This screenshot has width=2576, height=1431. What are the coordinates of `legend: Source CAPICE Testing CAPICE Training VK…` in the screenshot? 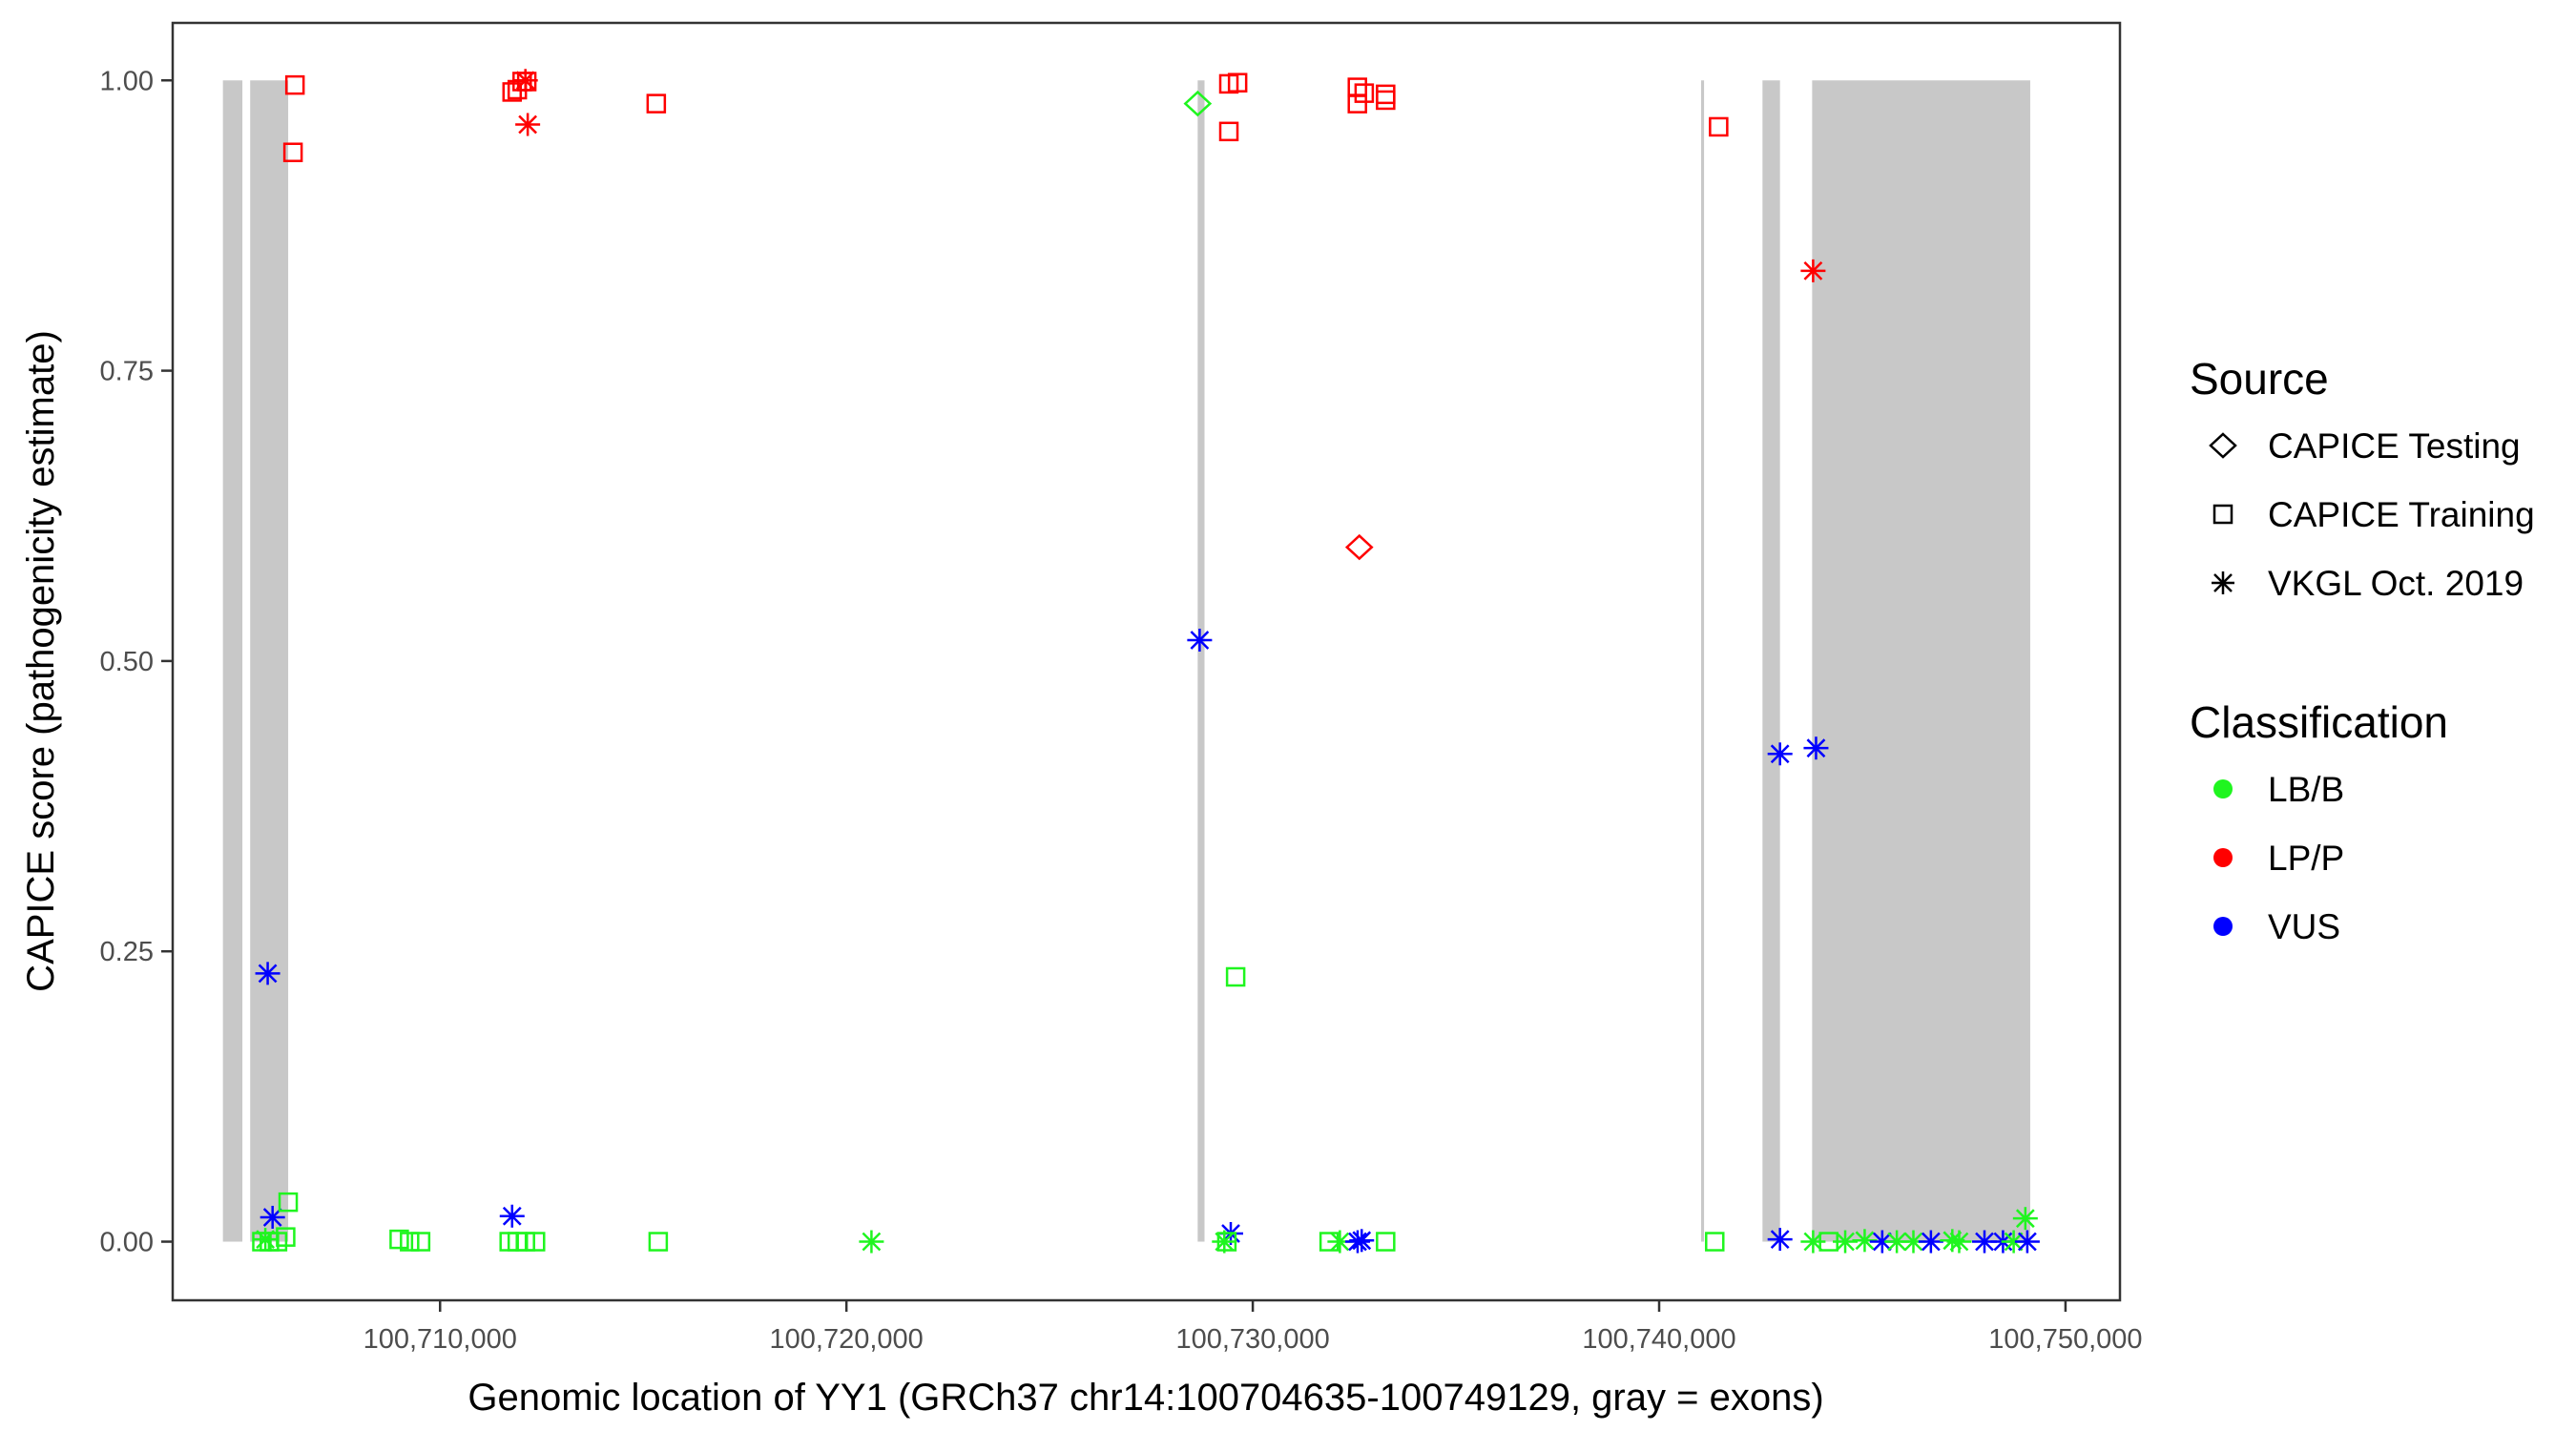 It's located at (2362, 650).